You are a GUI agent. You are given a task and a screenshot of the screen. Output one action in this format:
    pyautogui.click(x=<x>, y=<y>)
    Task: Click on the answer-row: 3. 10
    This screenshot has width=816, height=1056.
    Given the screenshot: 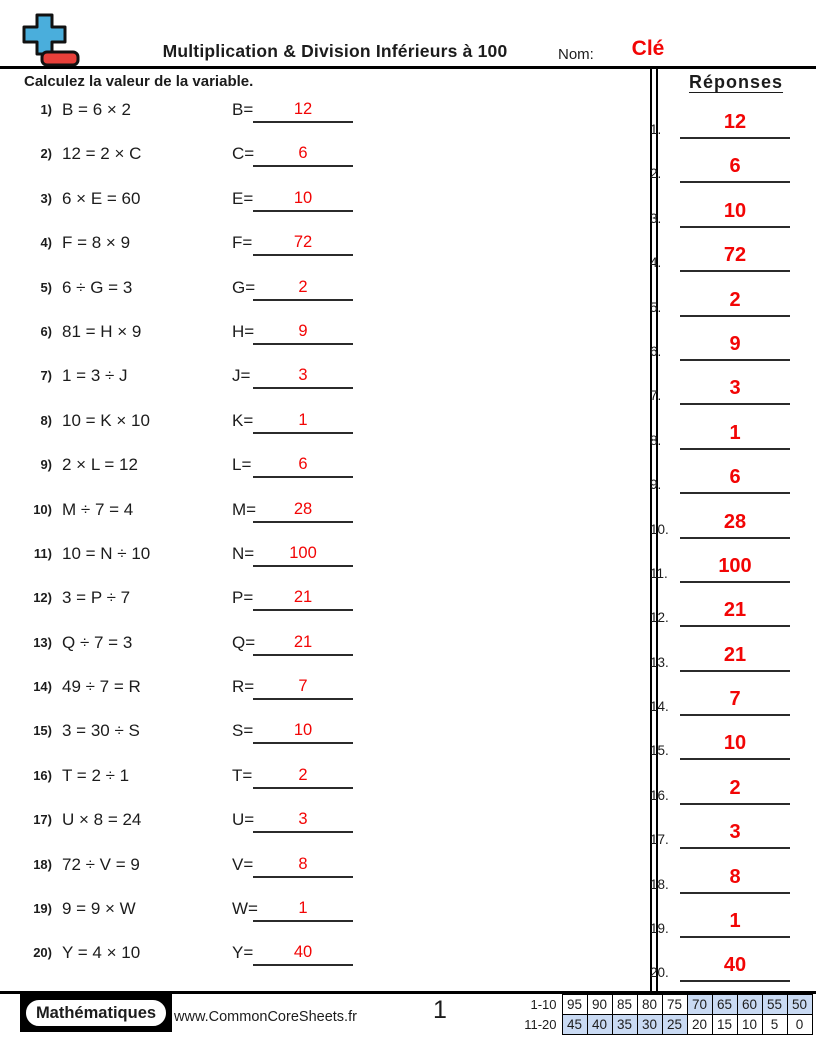 What is the action you would take?
    pyautogui.click(x=722, y=207)
    